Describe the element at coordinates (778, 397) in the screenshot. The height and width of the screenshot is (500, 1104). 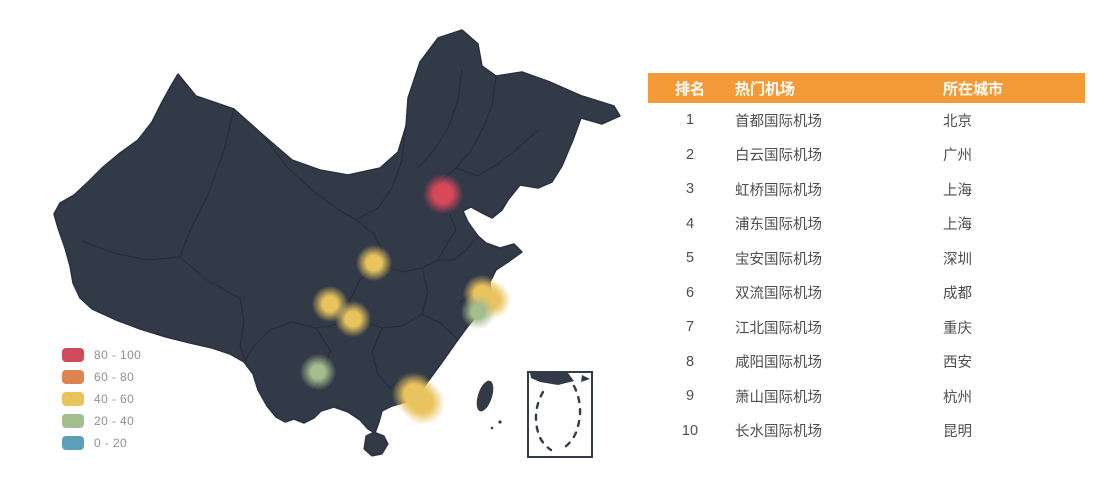
I see `airport-cell: 萧山国际机场` at that location.